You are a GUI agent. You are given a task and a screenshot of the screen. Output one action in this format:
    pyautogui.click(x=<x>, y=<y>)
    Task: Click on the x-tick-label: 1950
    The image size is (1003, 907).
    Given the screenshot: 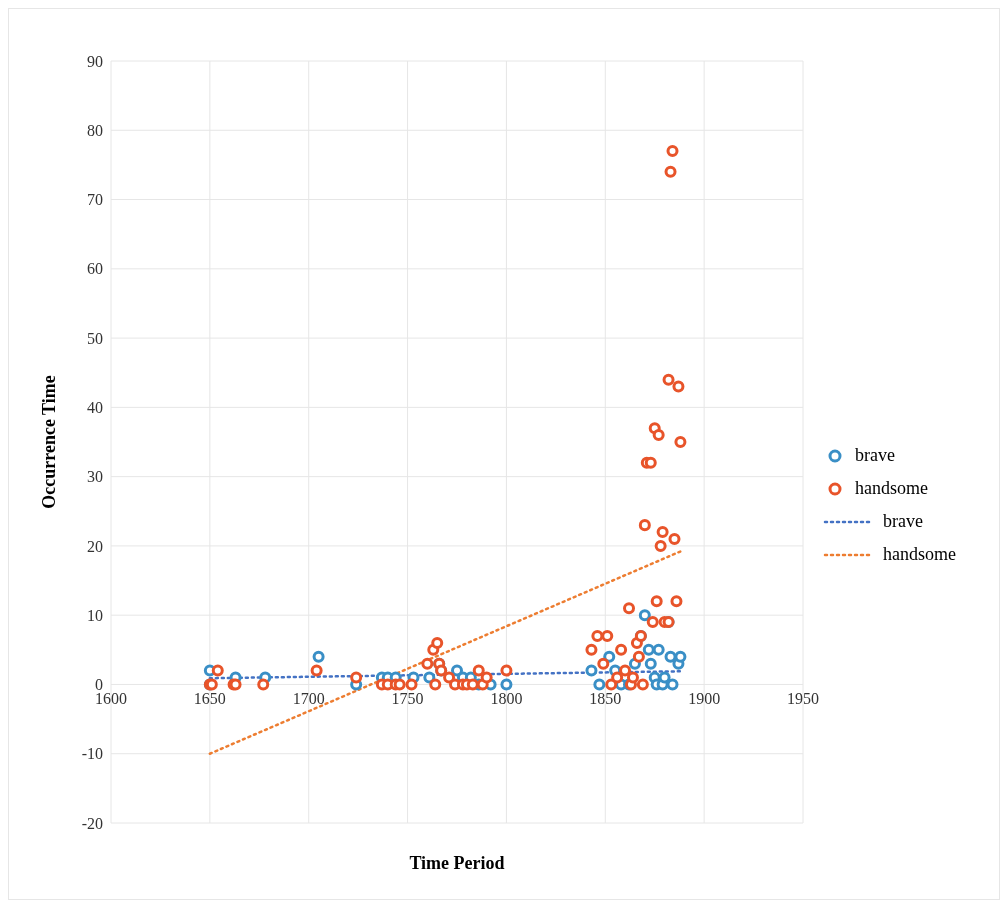 What is the action you would take?
    pyautogui.click(x=803, y=699)
    